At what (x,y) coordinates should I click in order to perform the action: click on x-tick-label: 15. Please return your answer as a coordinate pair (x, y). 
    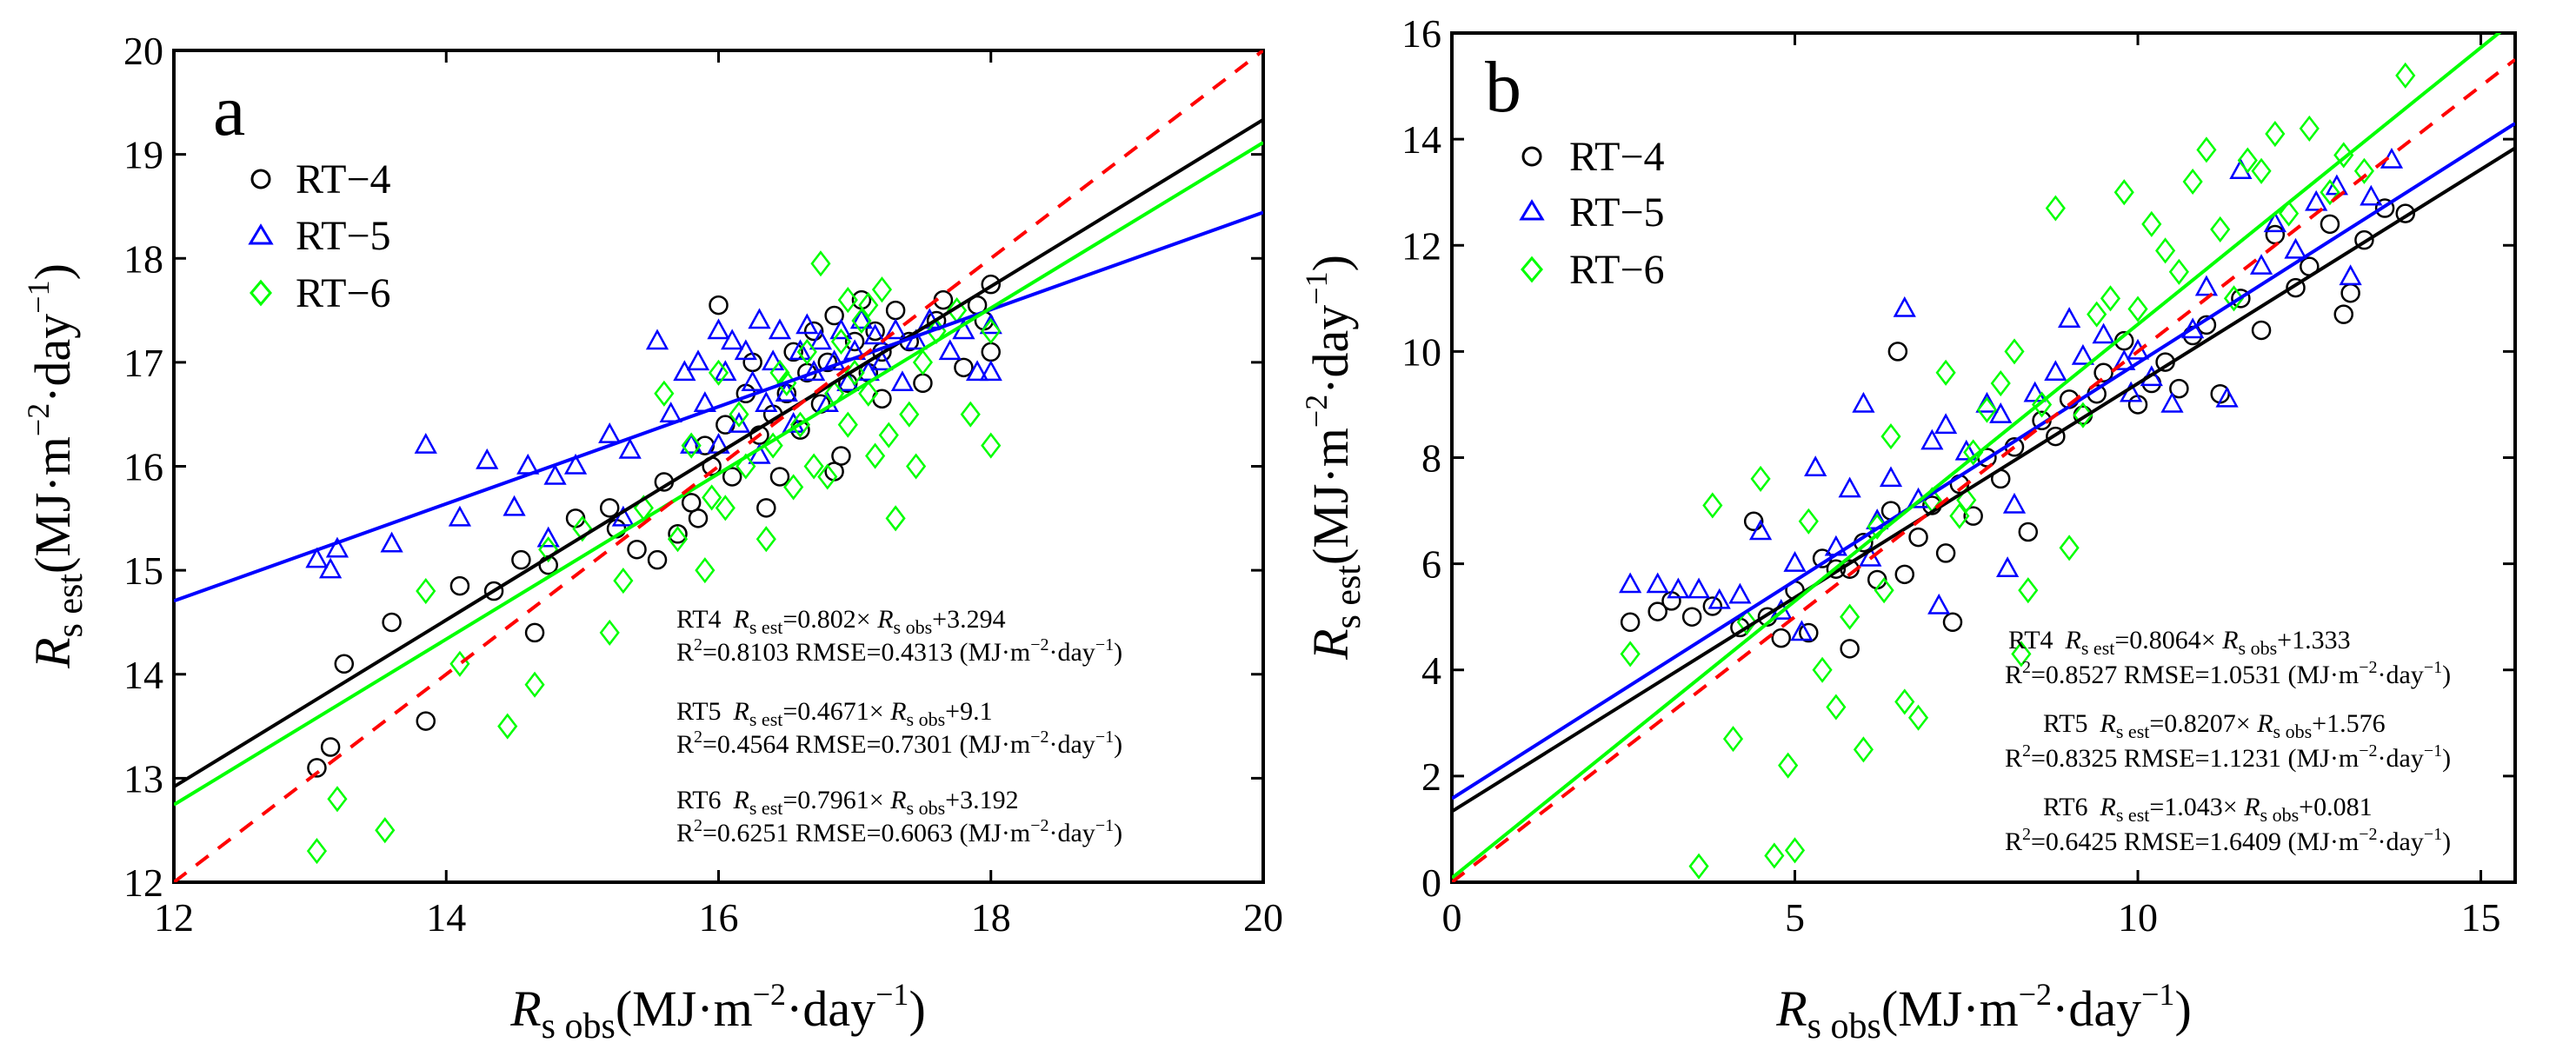
    Looking at the image, I should click on (2481, 917).